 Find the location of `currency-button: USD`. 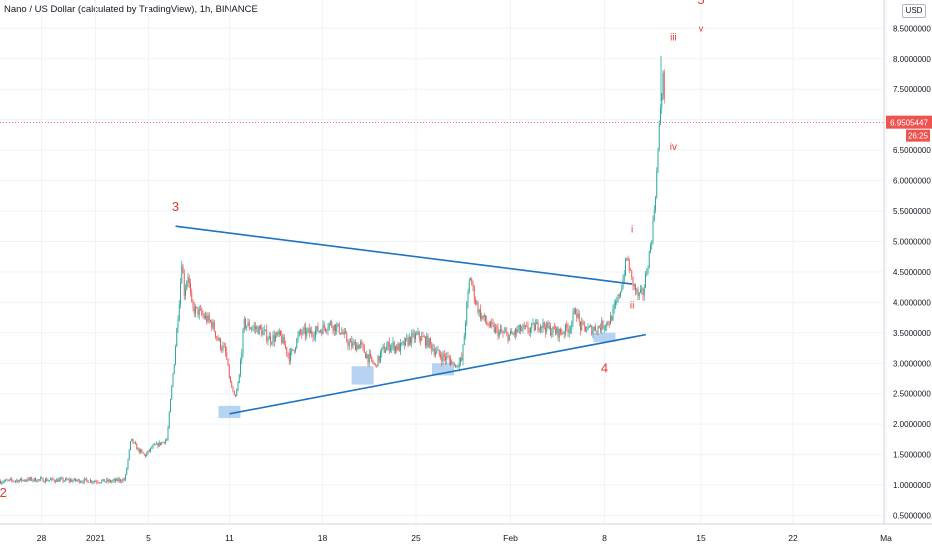

currency-button: USD is located at coordinates (914, 11).